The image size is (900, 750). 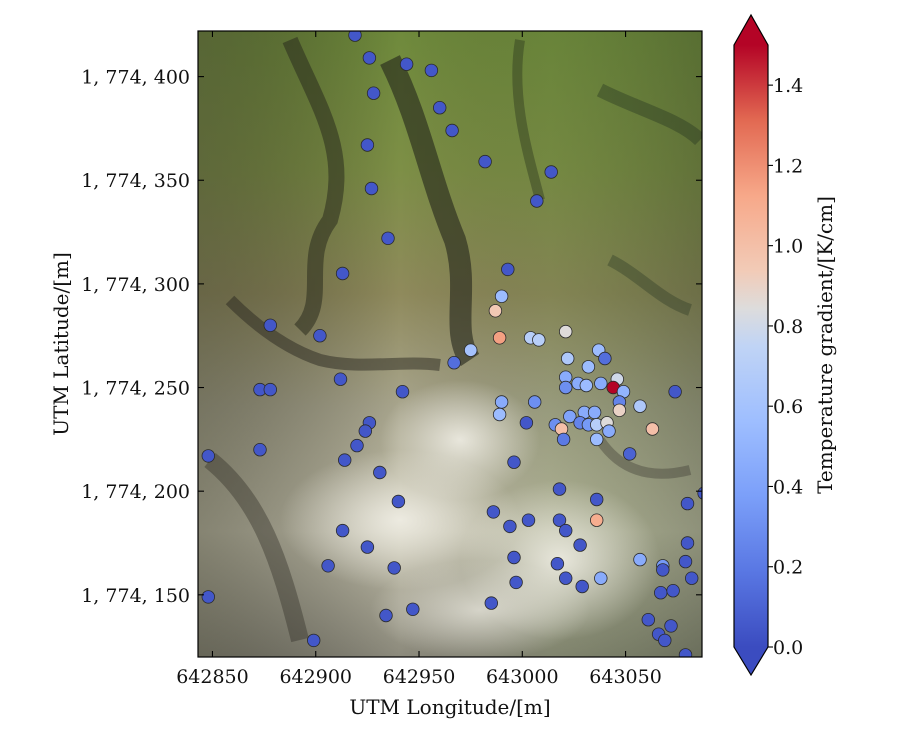 I want to click on y-tick-label: 1, 774, 150, so click(x=135, y=596).